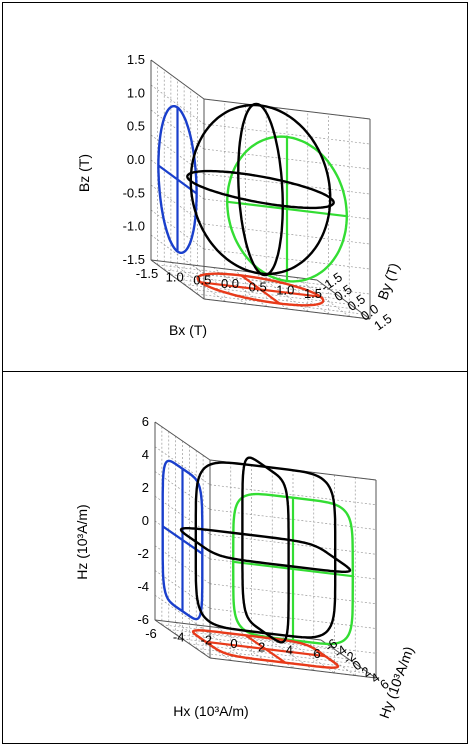  What do you see at coordinates (145, 520) in the screenshot?
I see `z-tick-label: 0` at bounding box center [145, 520].